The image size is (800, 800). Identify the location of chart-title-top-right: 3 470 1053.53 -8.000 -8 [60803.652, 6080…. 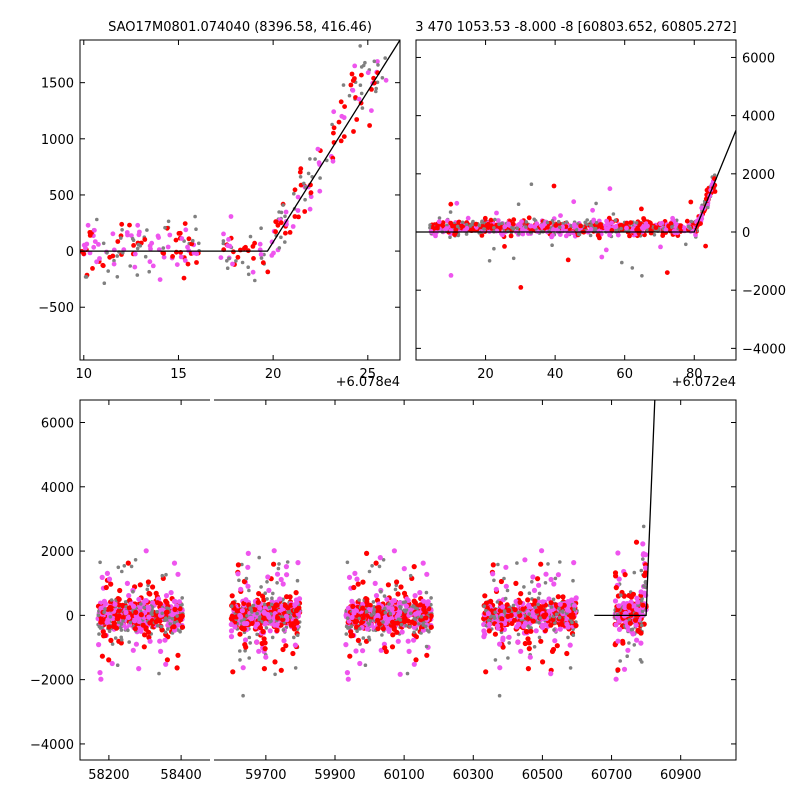
(575, 27).